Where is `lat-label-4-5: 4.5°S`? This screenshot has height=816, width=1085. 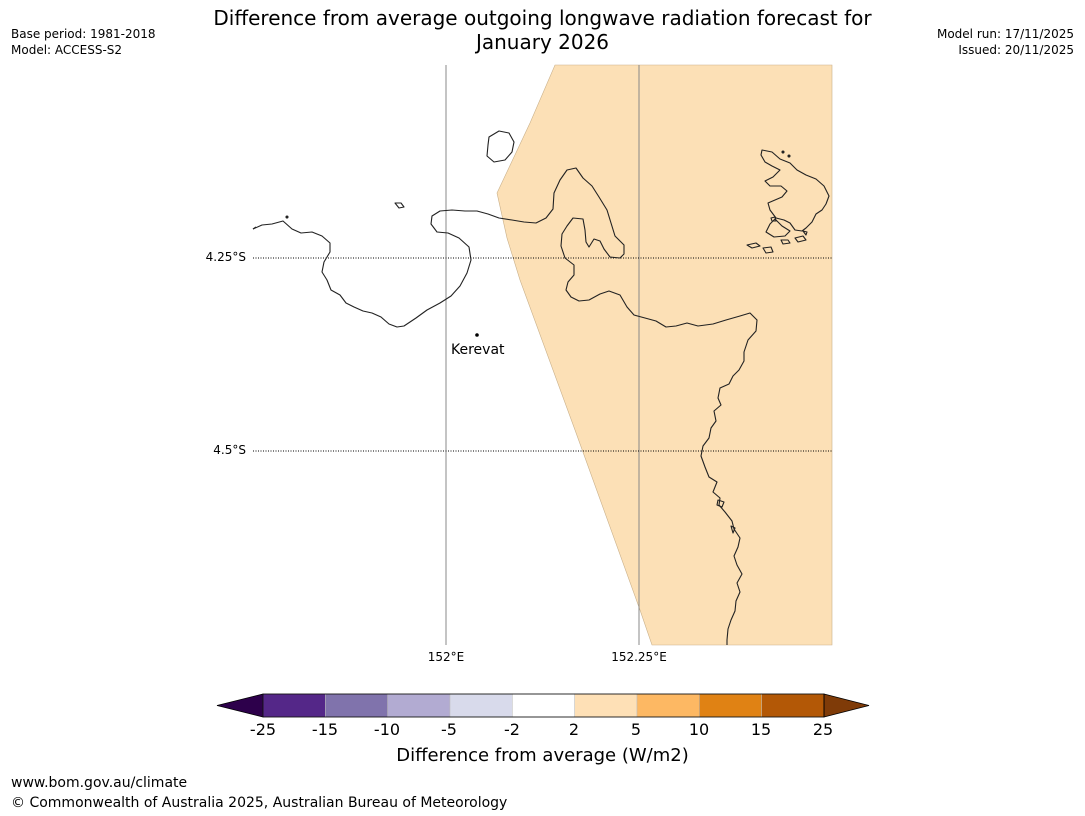 lat-label-4-5: 4.5°S is located at coordinates (229, 450).